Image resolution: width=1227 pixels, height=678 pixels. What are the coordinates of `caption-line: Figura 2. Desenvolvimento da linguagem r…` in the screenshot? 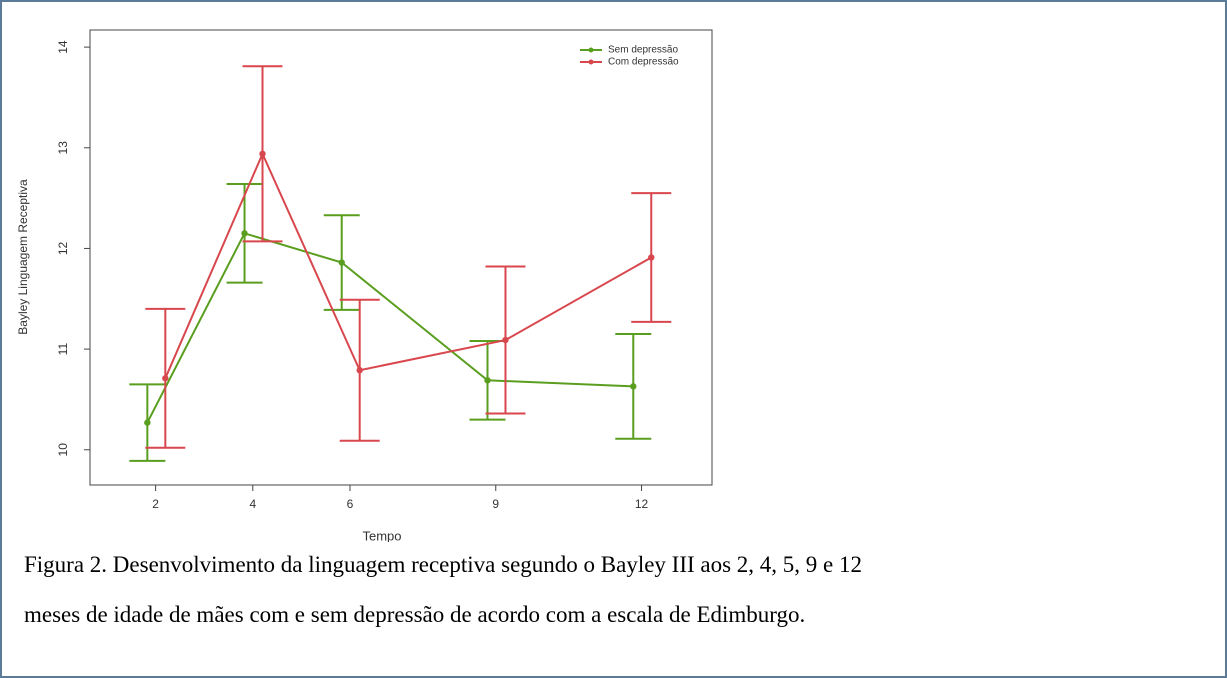 It's located at (443, 564).